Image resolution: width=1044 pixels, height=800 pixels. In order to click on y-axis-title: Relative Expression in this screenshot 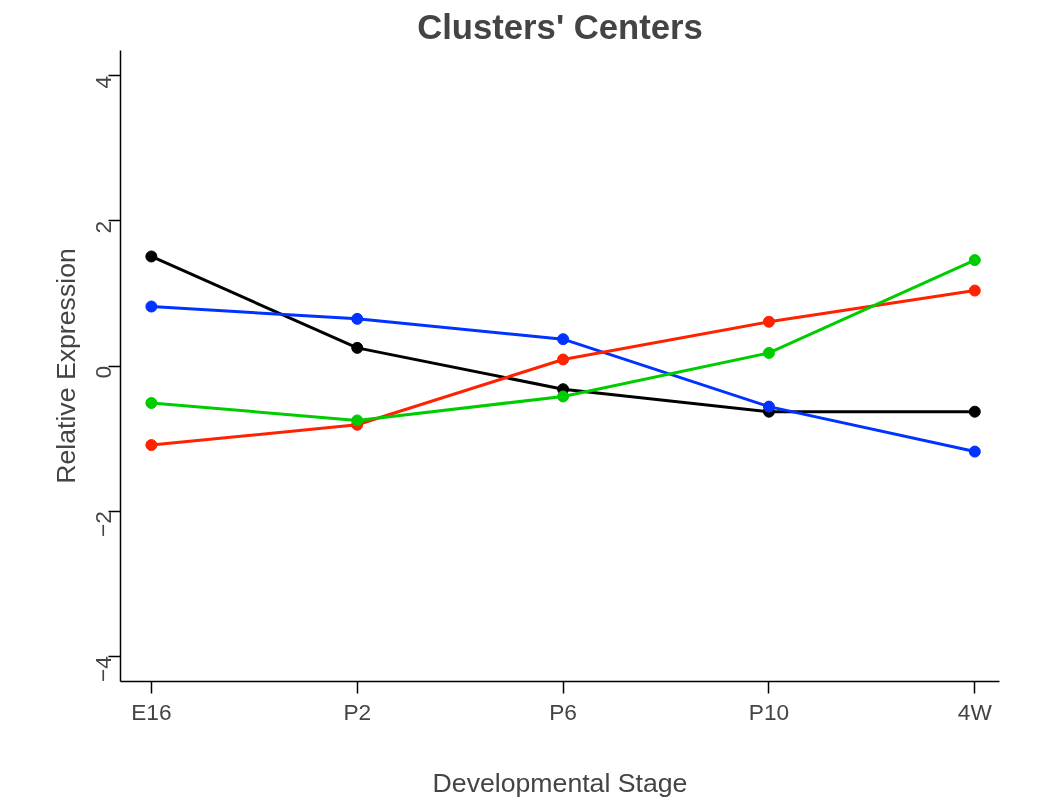, I will do `click(65, 366)`.